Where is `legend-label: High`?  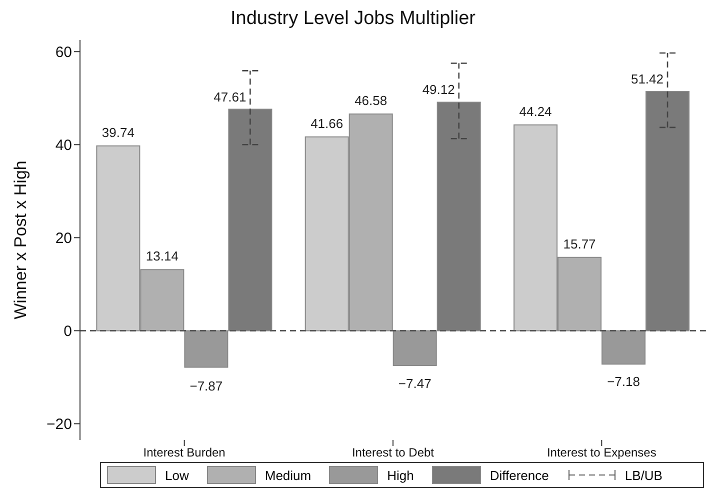
legend-label: High is located at coordinates (400, 475).